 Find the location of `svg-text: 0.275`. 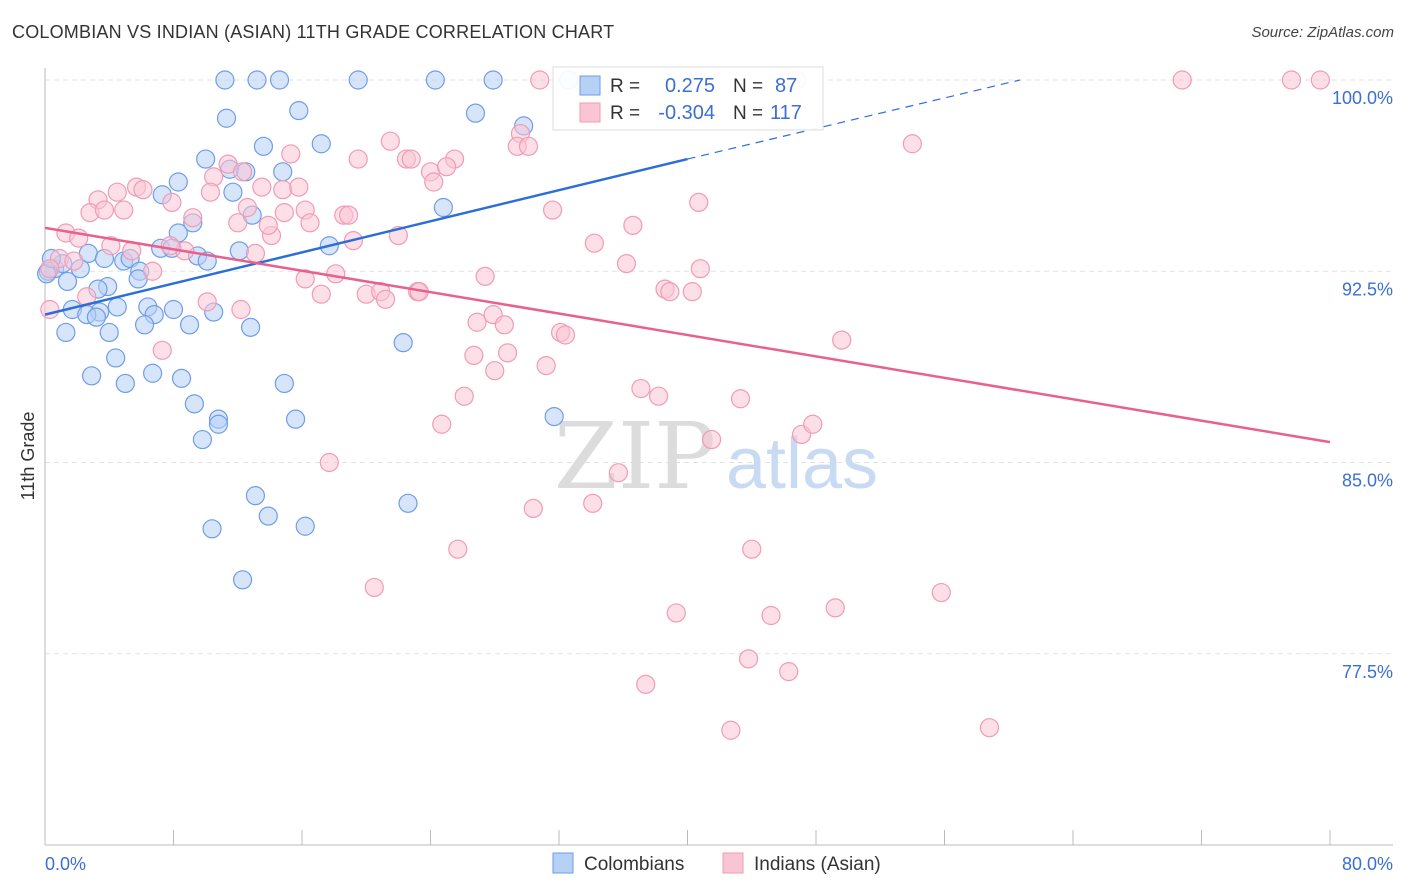

svg-text: 0.275 is located at coordinates (690, 86).